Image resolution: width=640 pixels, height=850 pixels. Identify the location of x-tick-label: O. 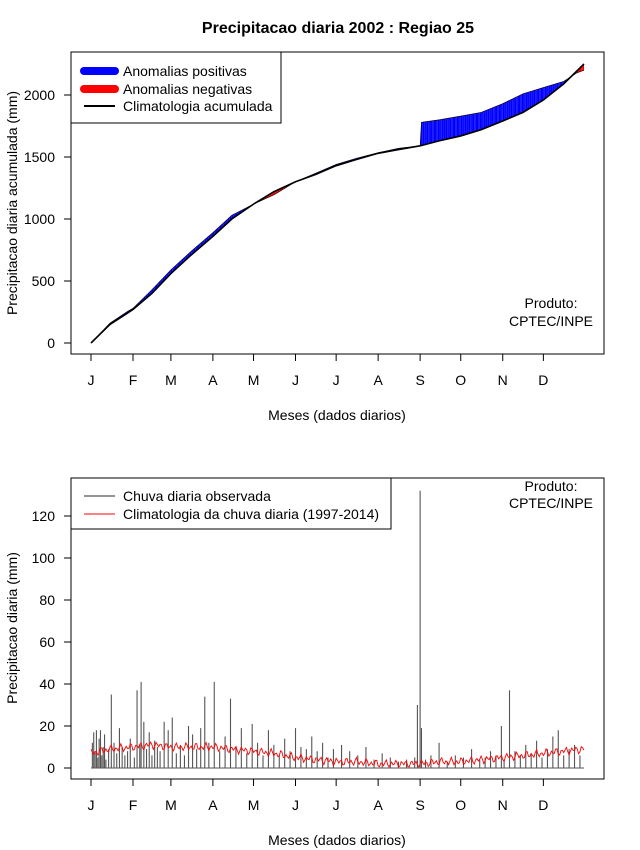
(460, 805).